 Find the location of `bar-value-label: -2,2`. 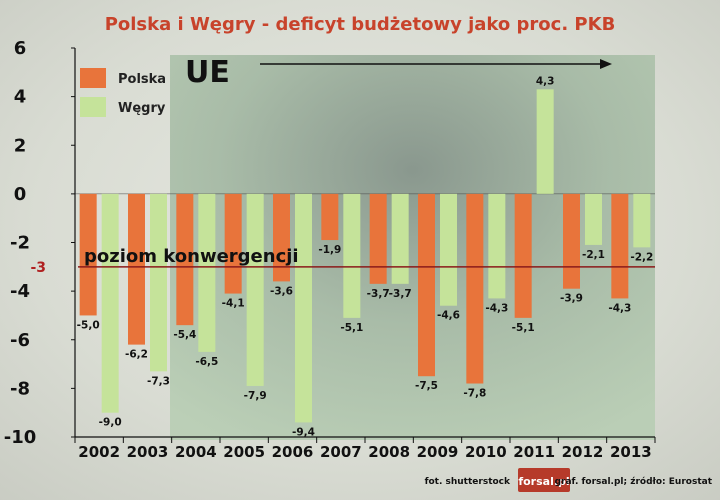

bar-value-label: -2,2 is located at coordinates (641, 257).